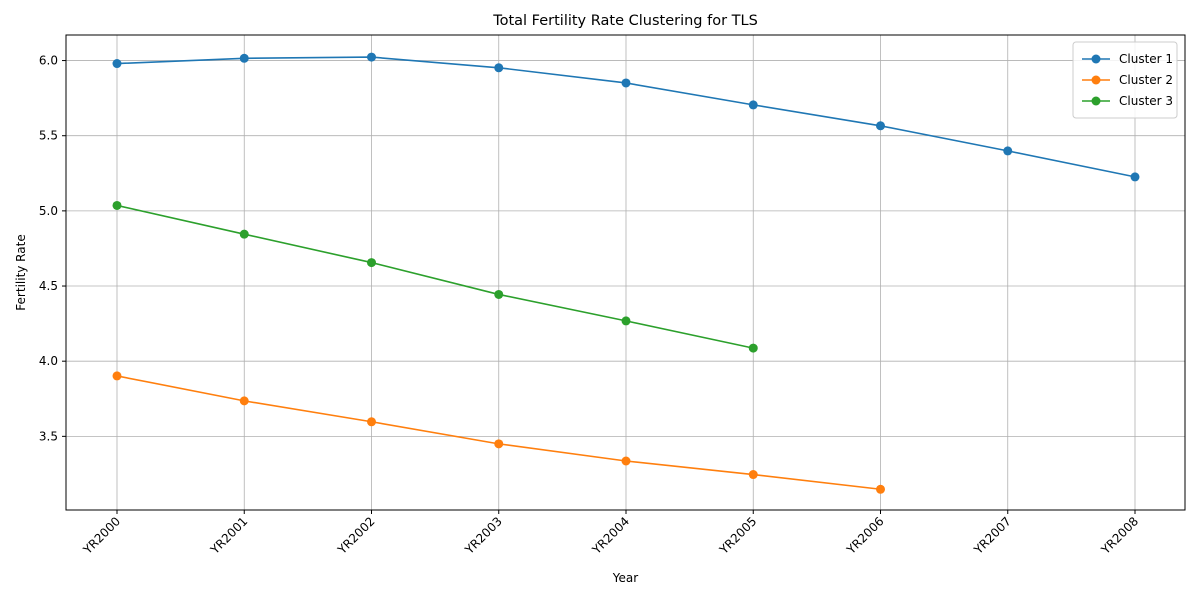 The height and width of the screenshot is (600, 1200). What do you see at coordinates (483, 535) in the screenshot?
I see `x-tick-label: YR2003` at bounding box center [483, 535].